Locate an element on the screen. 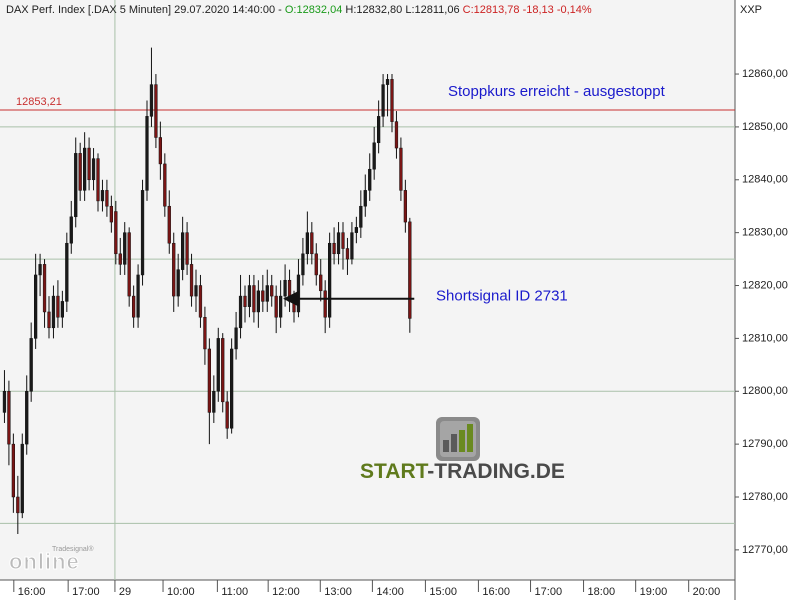  y-tick-label: 12790,00 is located at coordinates (765, 444).